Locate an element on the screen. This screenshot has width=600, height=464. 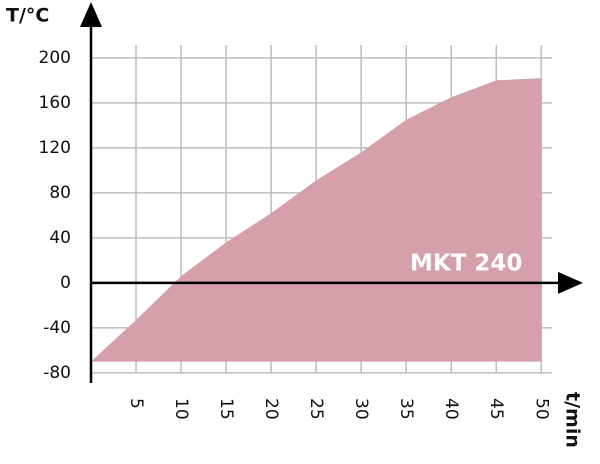
x-tick-label: 15 is located at coordinates (226, 409).